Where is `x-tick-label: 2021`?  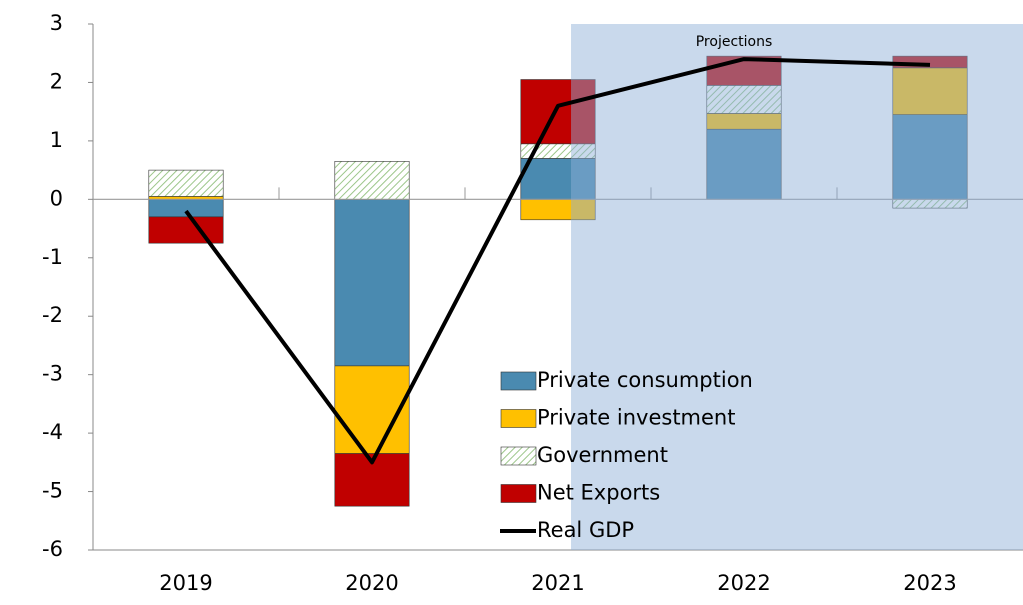 x-tick-label: 2021 is located at coordinates (557, 583).